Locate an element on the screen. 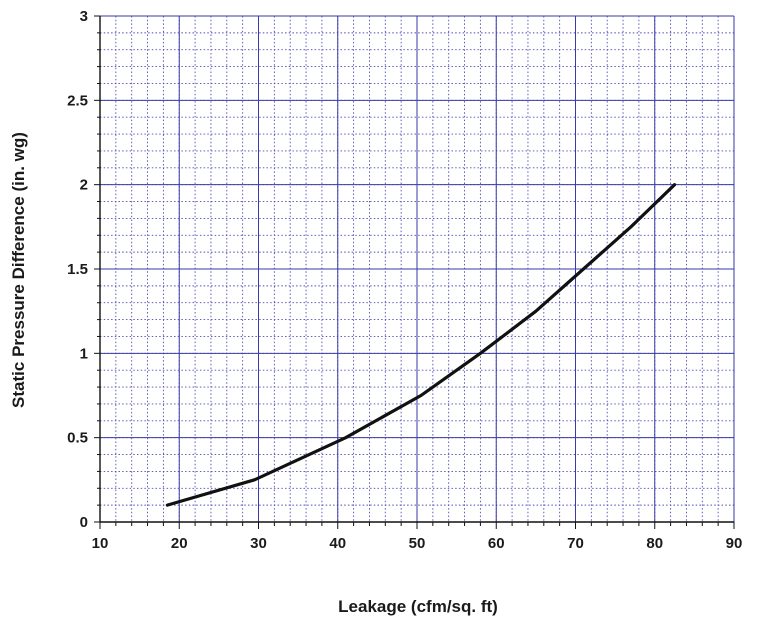 This screenshot has height=618, width=757. y-tick-label: 1 is located at coordinates (84, 353).